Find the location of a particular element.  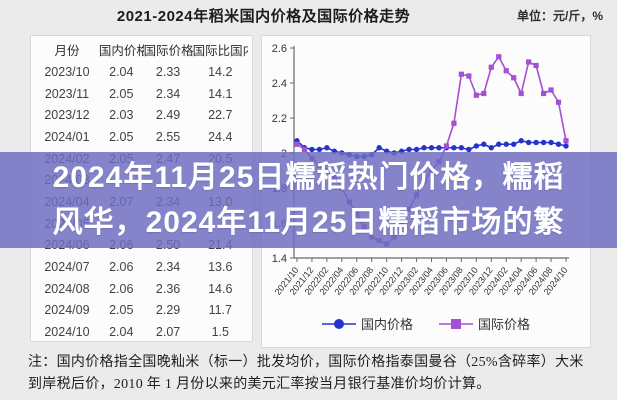

y-tick-label: 1.4 is located at coordinates (279, 259).